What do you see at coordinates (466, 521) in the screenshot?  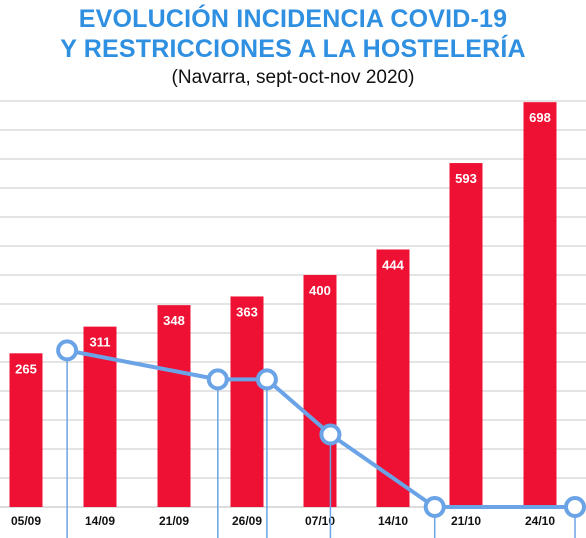 I see `x-tick-label: 21/10` at bounding box center [466, 521].